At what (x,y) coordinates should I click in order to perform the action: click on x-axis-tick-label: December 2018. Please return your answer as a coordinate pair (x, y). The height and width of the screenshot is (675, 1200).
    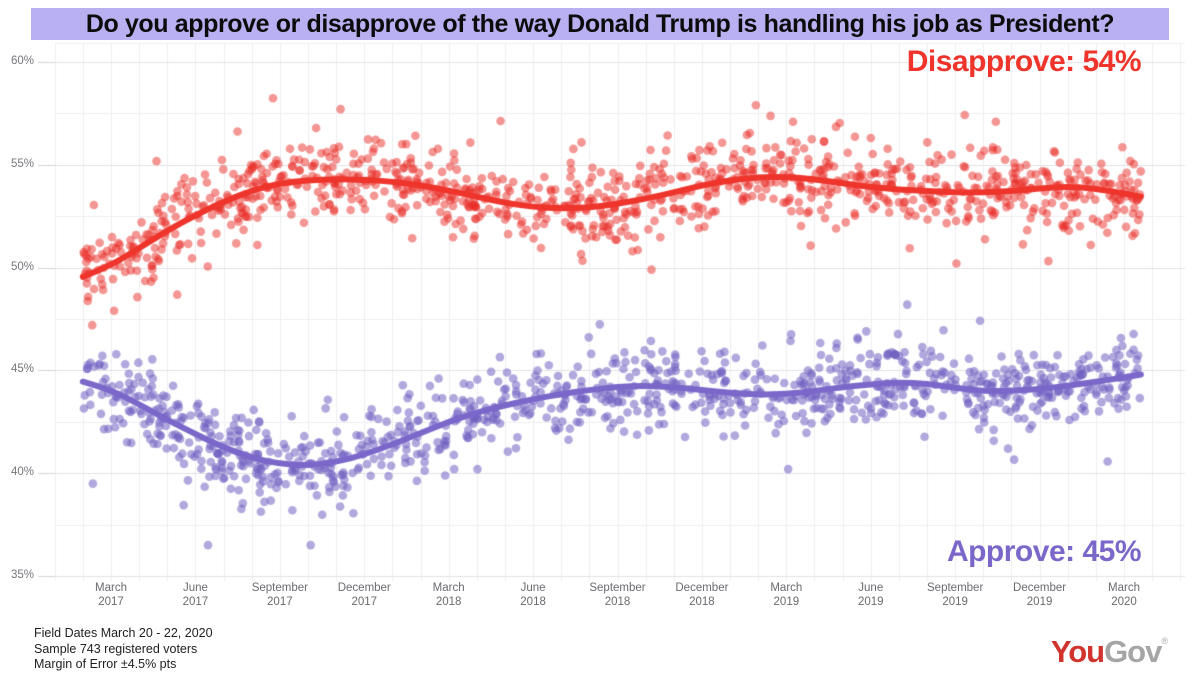
    Looking at the image, I should click on (702, 595).